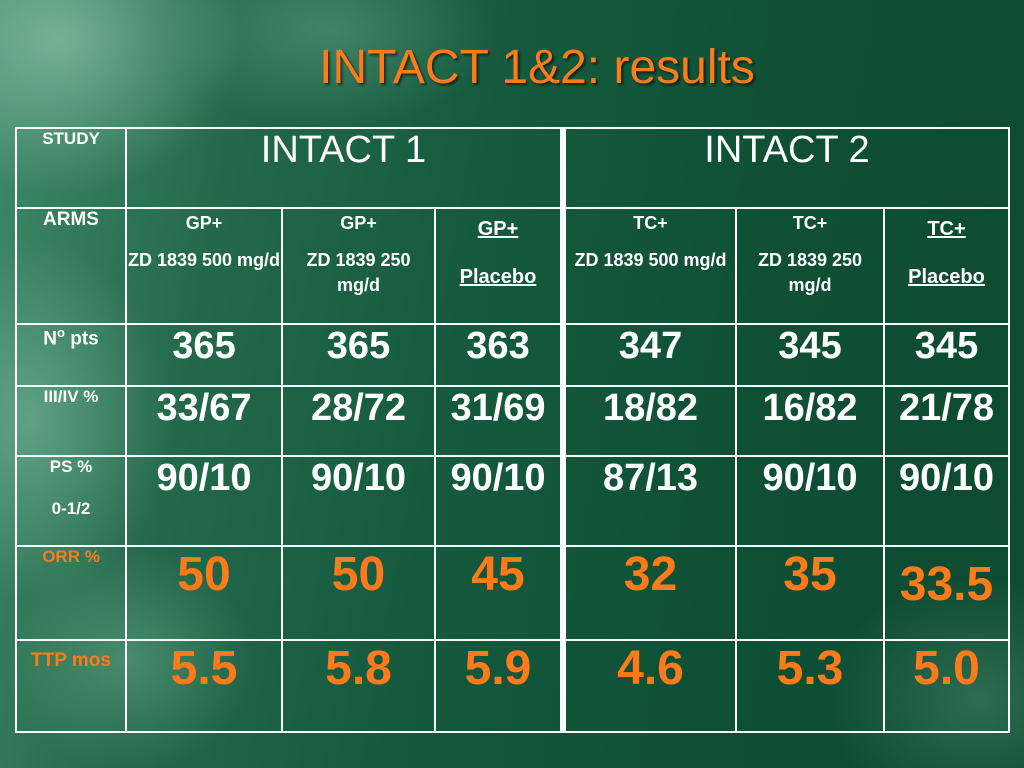 Image resolution: width=1024 pixels, height=768 pixels. I want to click on table-cell: 87/13, so click(648, 501).